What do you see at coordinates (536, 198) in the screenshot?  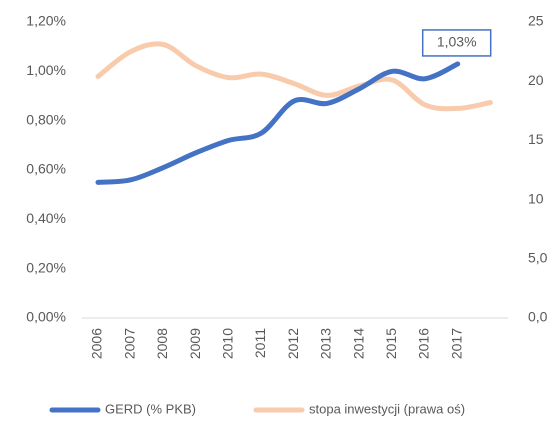 I see `y2-tick-label: 10` at bounding box center [536, 198].